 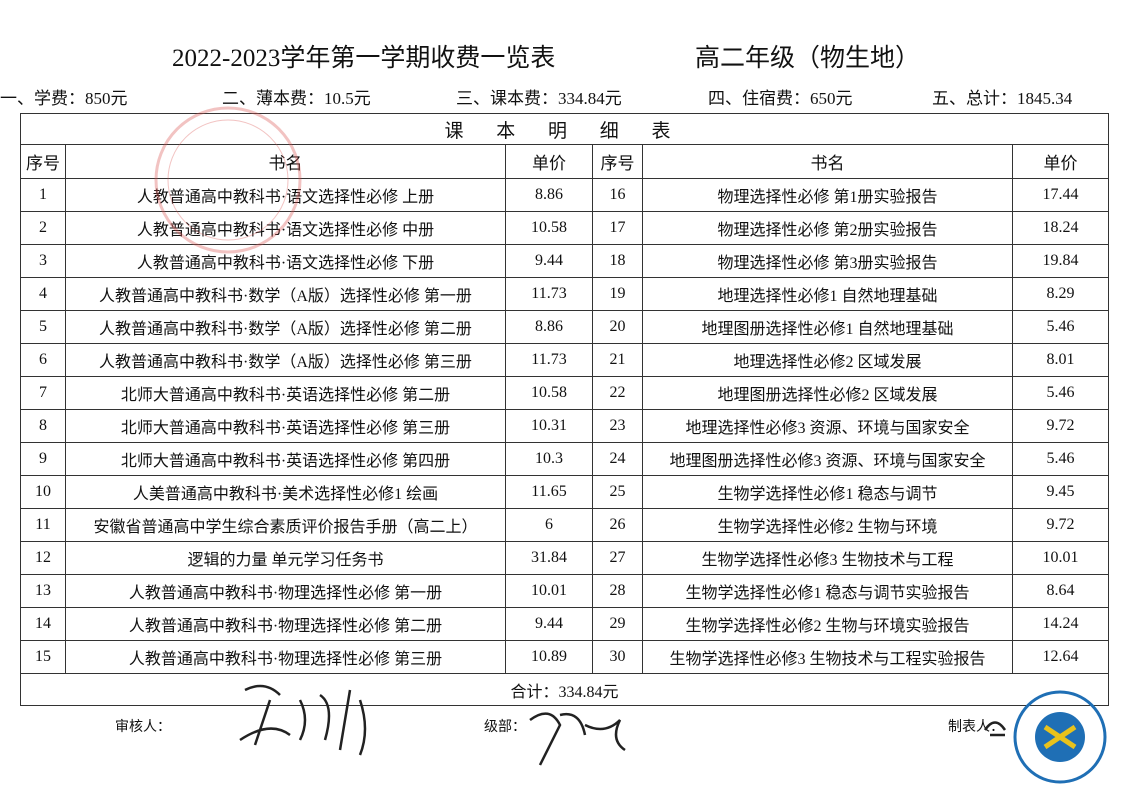 I want to click on index: 20, so click(x=617, y=327).